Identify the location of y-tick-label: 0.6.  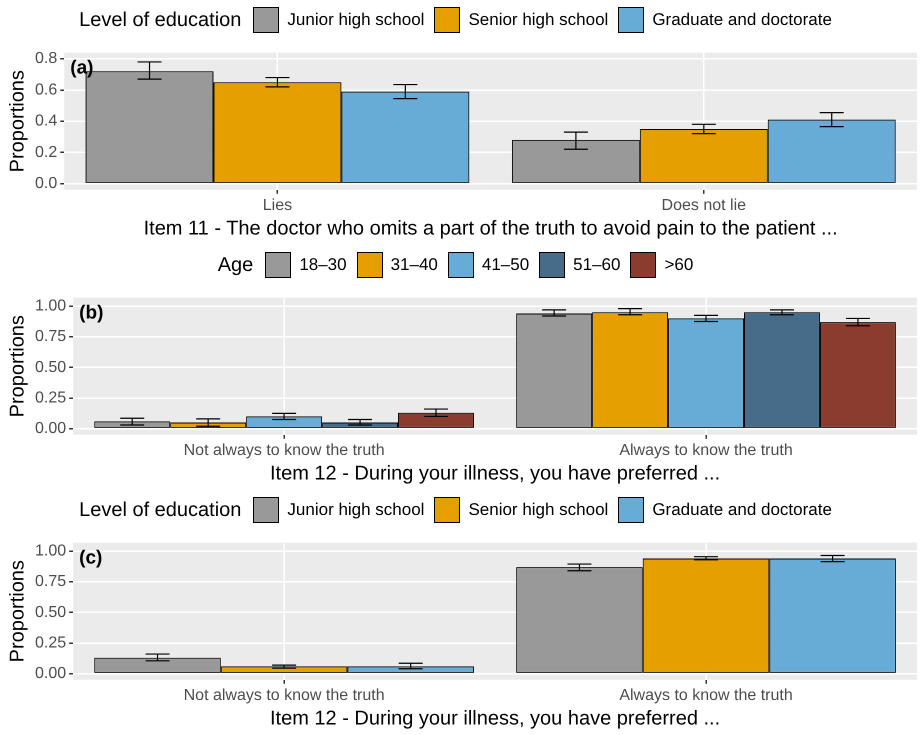
(46, 89).